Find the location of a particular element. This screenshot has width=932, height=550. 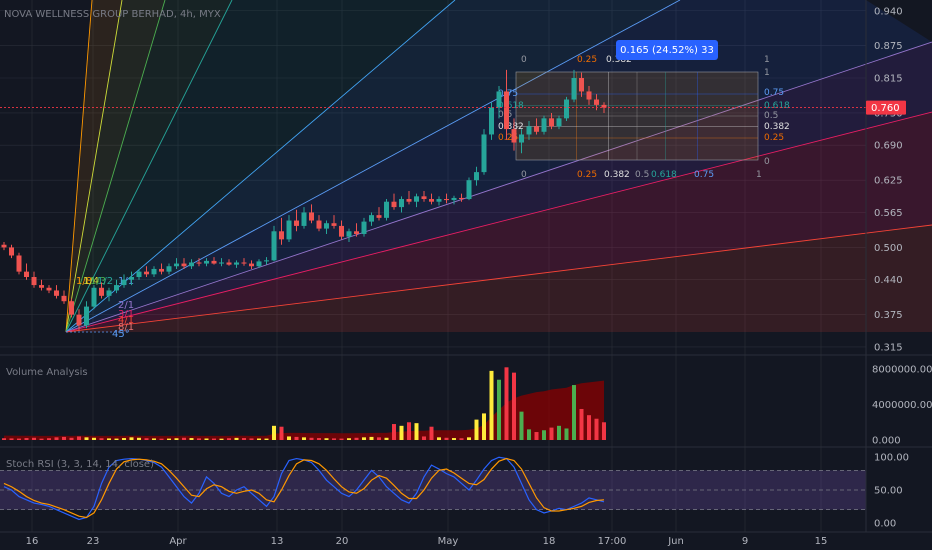

fib-box-right-label: 0.75 is located at coordinates (774, 93).